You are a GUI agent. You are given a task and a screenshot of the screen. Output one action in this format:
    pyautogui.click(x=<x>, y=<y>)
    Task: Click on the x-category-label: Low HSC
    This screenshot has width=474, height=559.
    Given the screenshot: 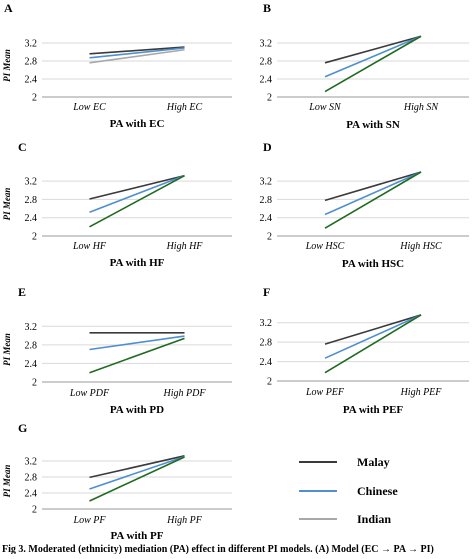 What is the action you would take?
    pyautogui.click(x=325, y=246)
    